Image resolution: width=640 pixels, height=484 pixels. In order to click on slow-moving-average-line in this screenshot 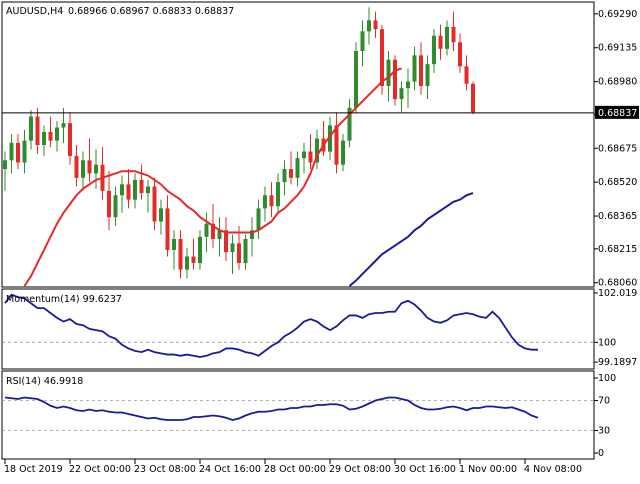, I will do `click(411, 239)`.